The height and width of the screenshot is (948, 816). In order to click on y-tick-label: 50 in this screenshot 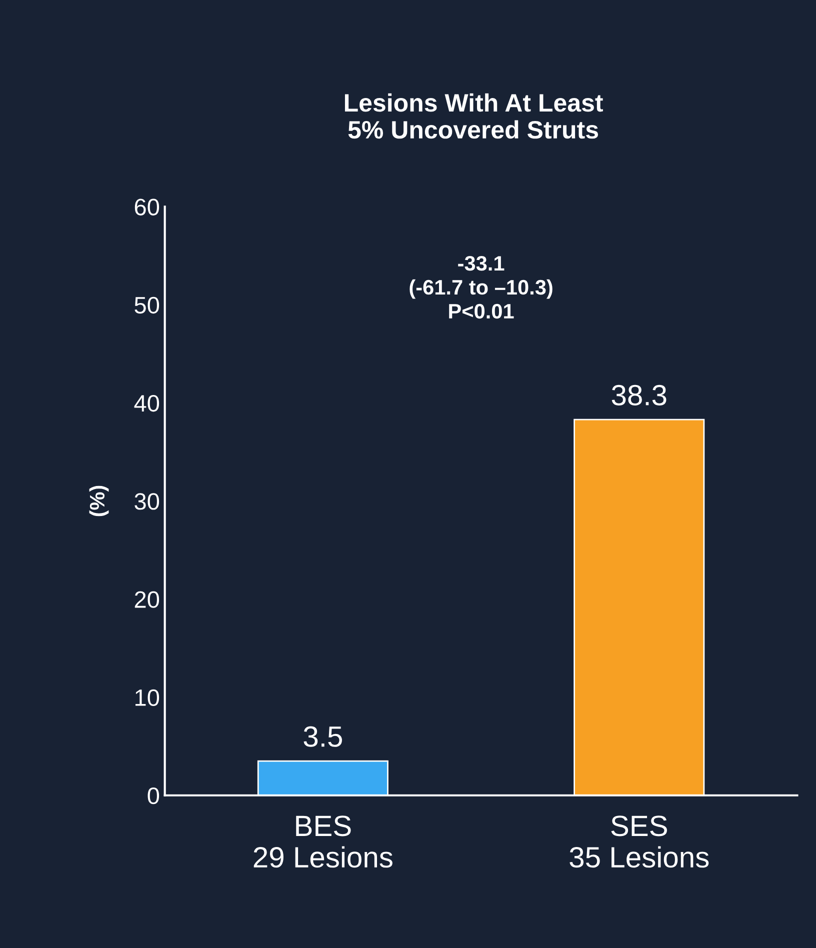, I will do `click(147, 305)`.